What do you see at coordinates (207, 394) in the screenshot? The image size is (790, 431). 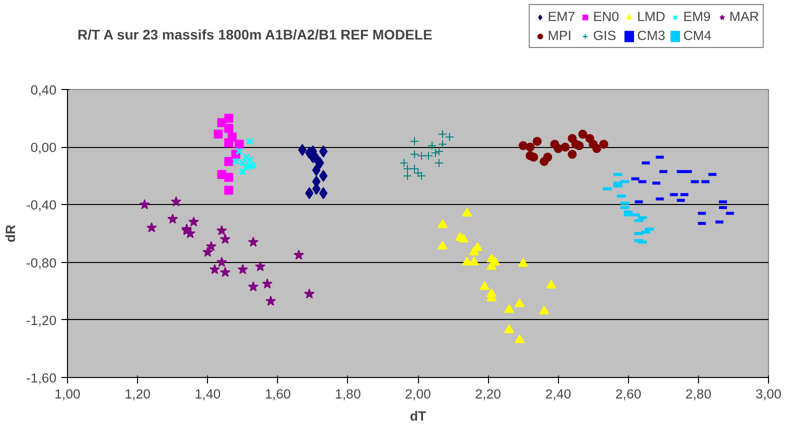 I see `x-tick-label: 1,40` at bounding box center [207, 394].